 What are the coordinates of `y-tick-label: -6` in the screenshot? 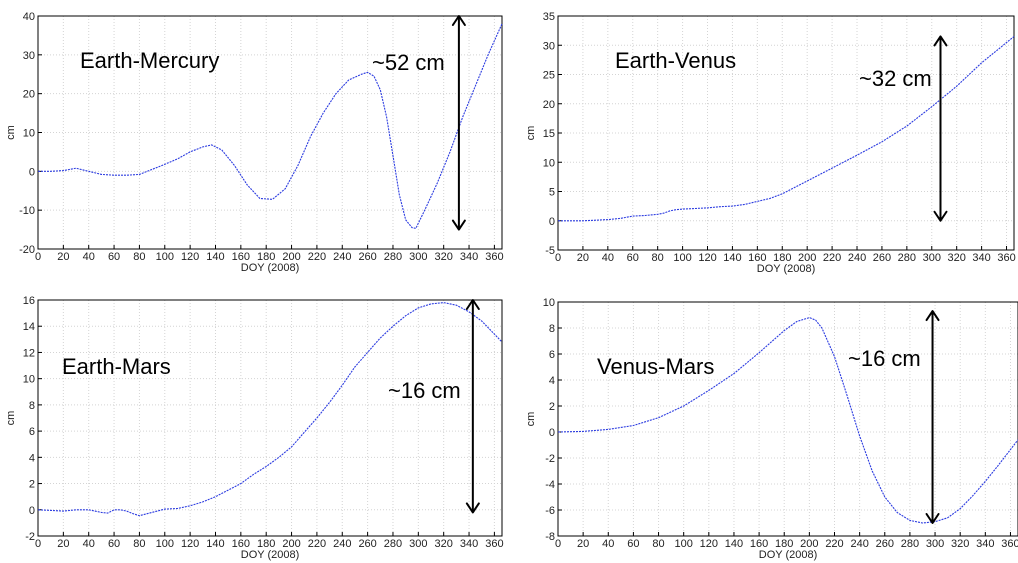 It's located at (550, 511).